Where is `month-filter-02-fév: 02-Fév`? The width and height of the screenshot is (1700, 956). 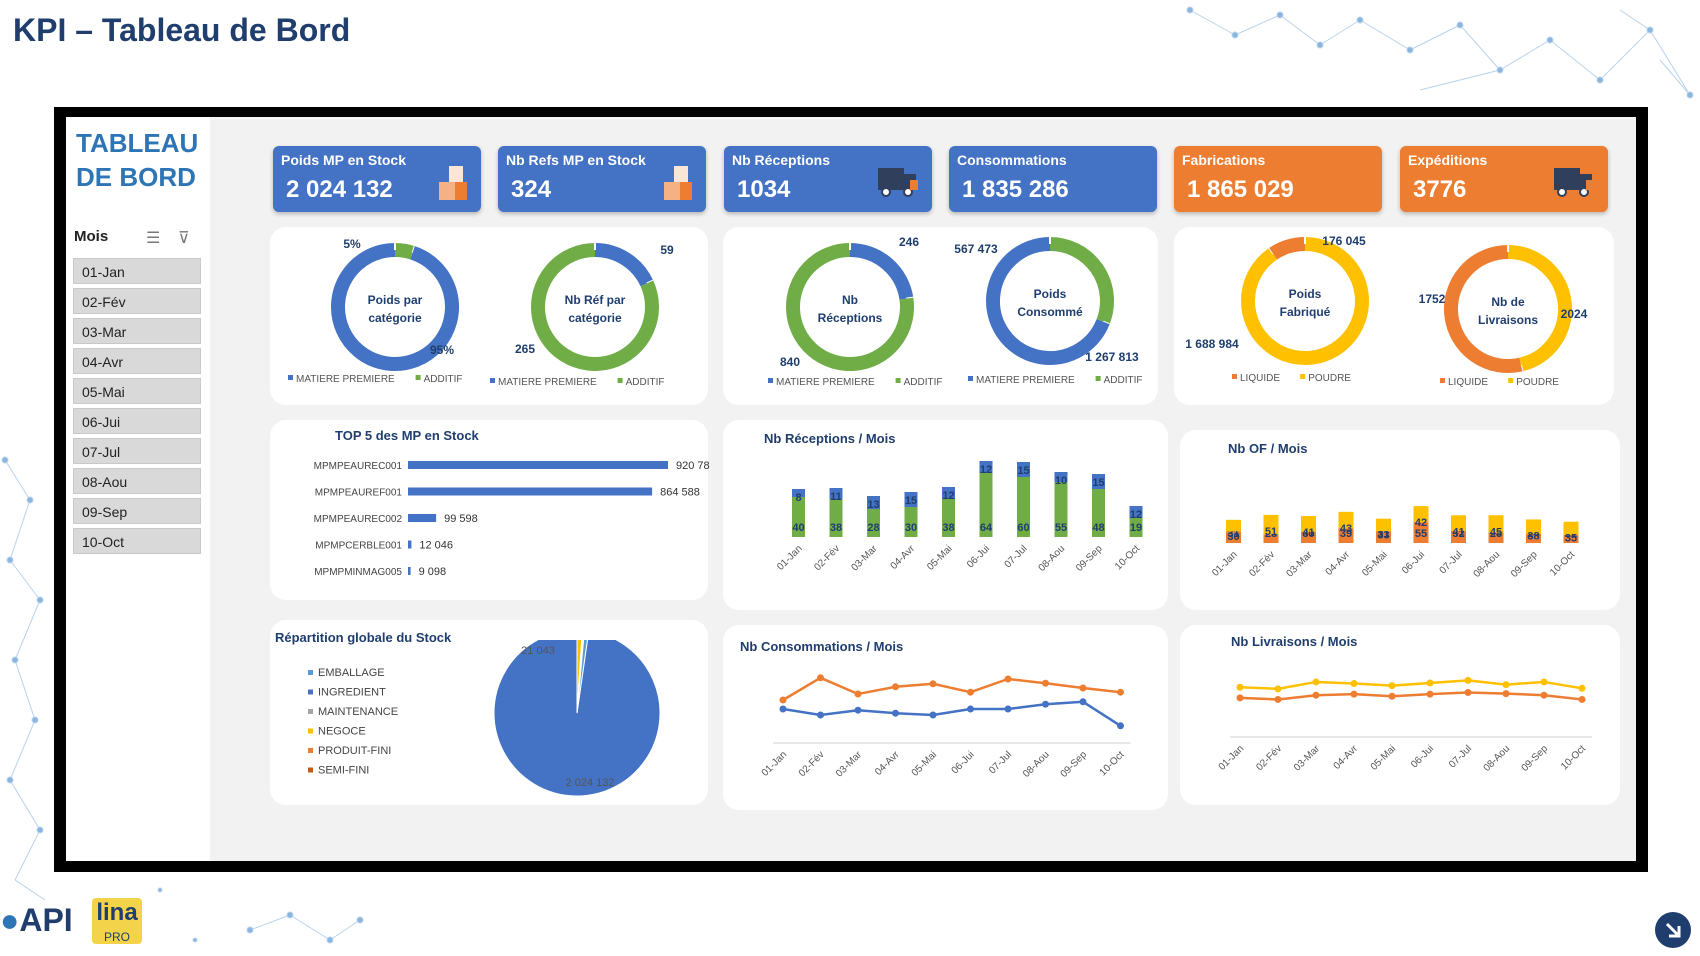
month-filter-02-fév: 02-Fév is located at coordinates (137, 301).